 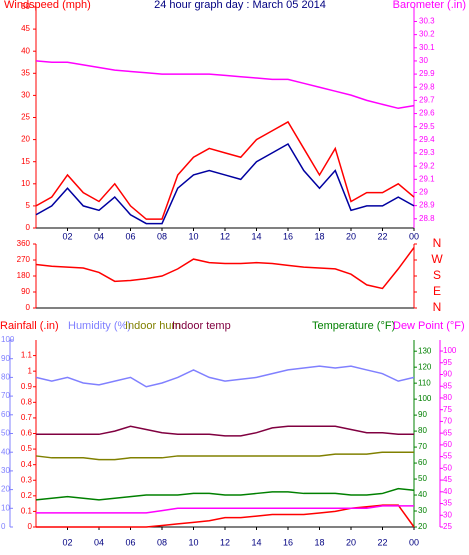 I want to click on y-tick-label: 29.7, so click(x=427, y=100).